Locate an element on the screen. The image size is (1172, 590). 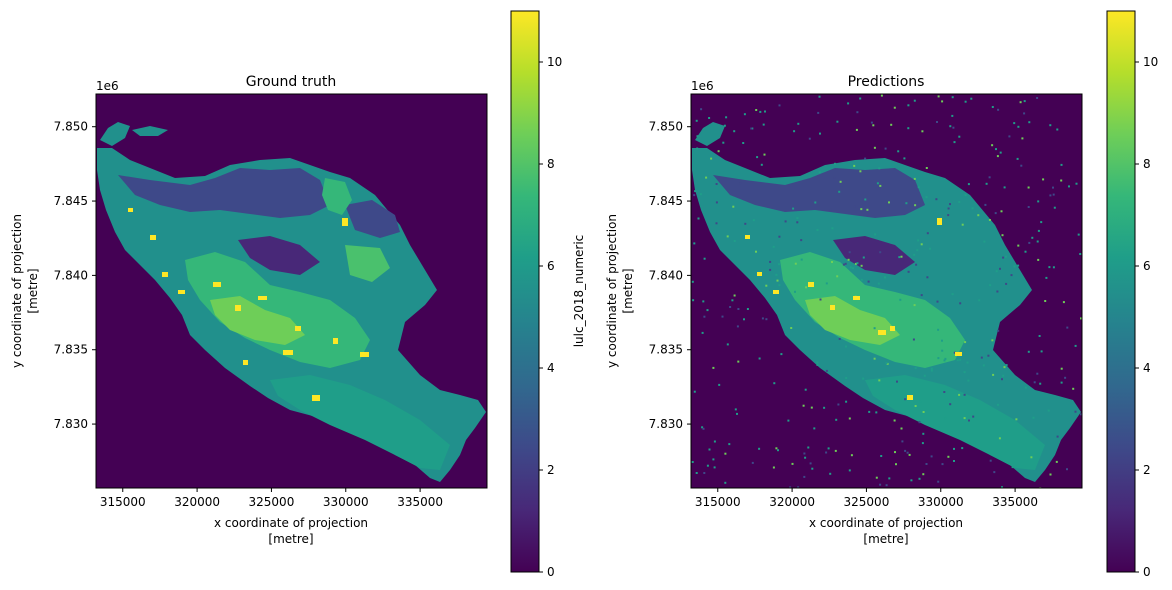
x-tick-label: 320000 is located at coordinates (792, 502).